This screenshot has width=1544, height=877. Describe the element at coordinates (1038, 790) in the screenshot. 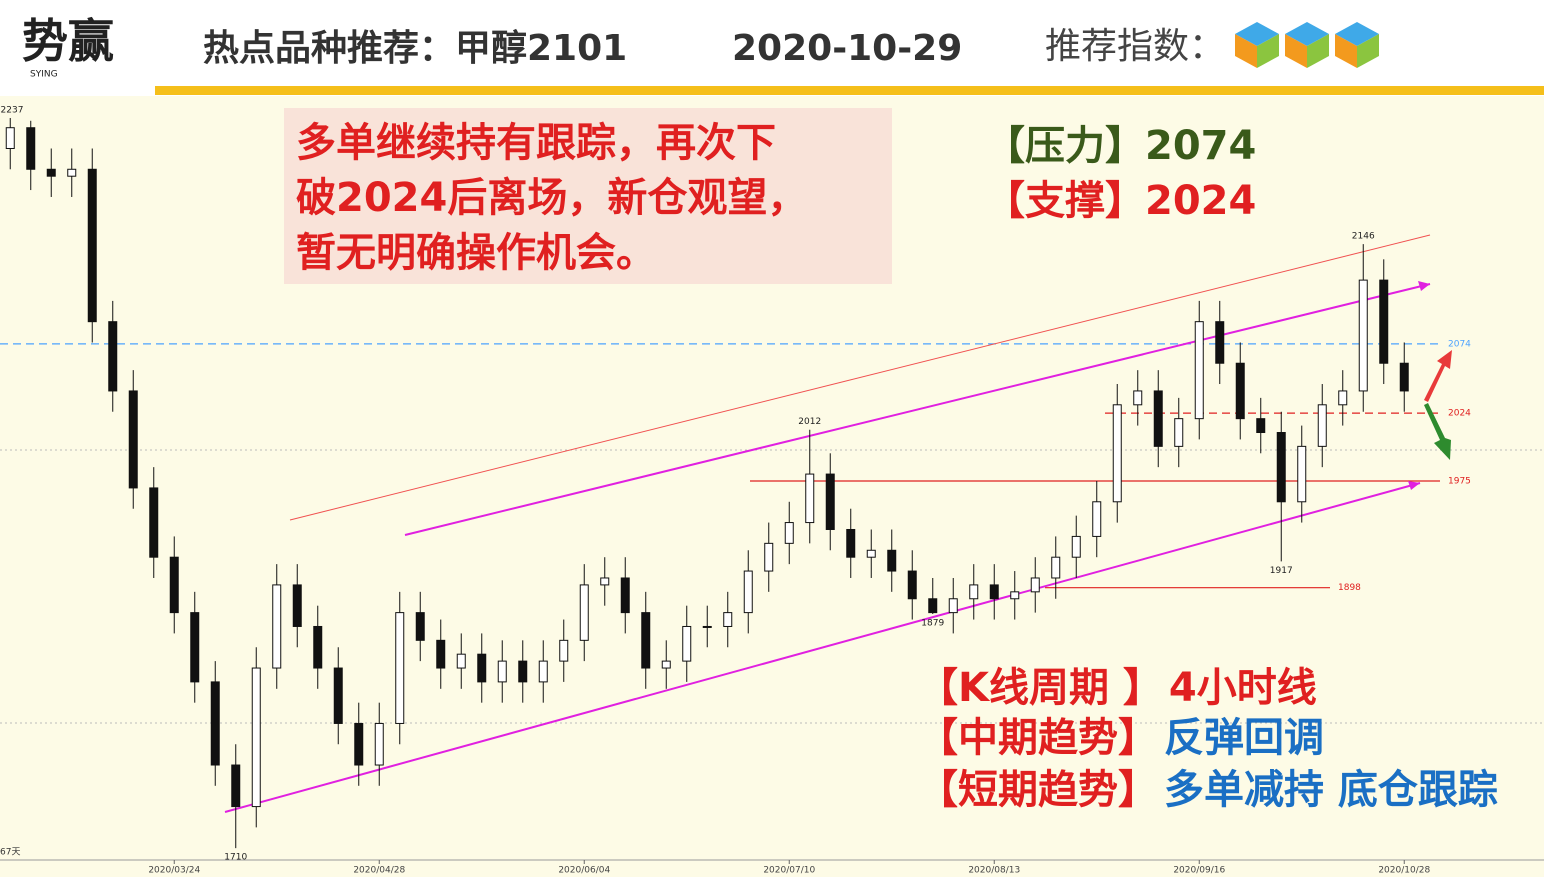

I see `summary-label: 【短期趋势】` at that location.